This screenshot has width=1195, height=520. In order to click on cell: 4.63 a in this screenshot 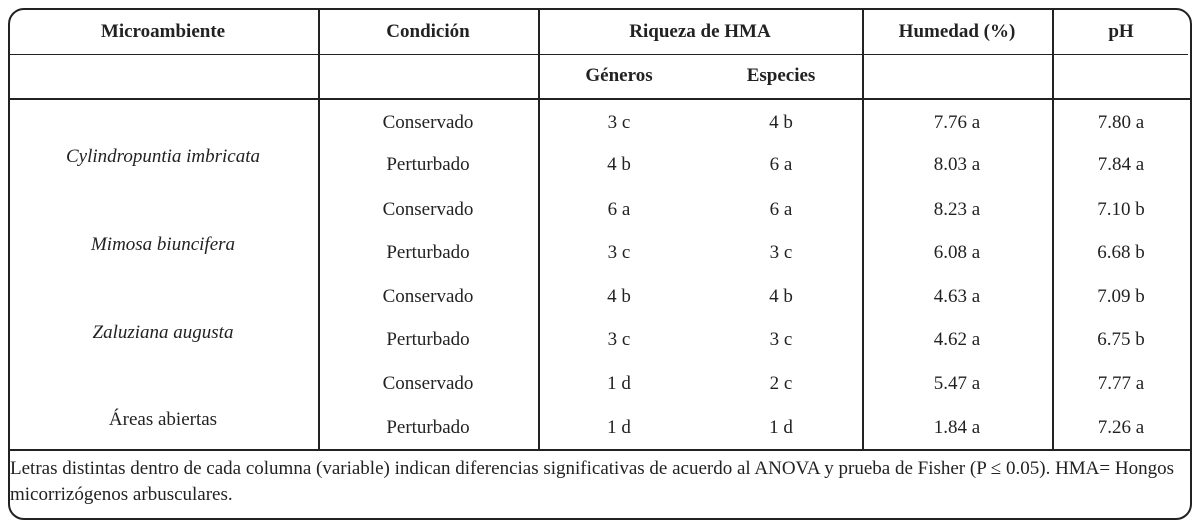, I will do `click(957, 296)`.